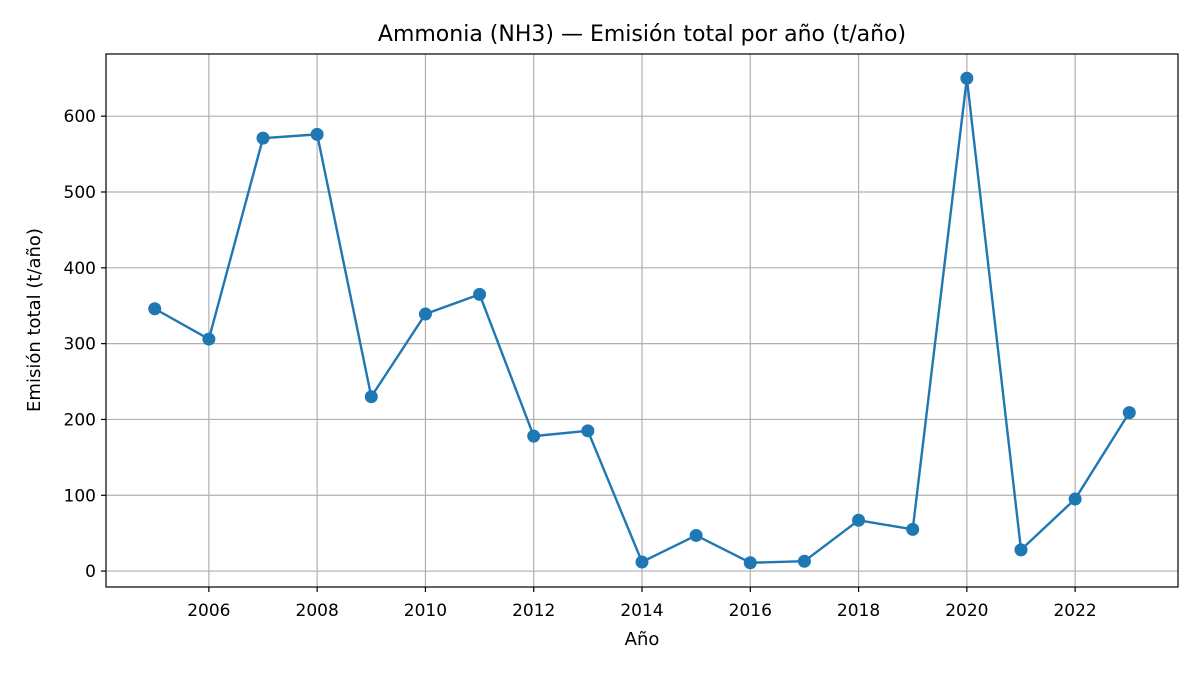 This screenshot has width=1200, height=675. Describe the element at coordinates (208, 611) in the screenshot. I see `x-tick-label: 2006` at that location.